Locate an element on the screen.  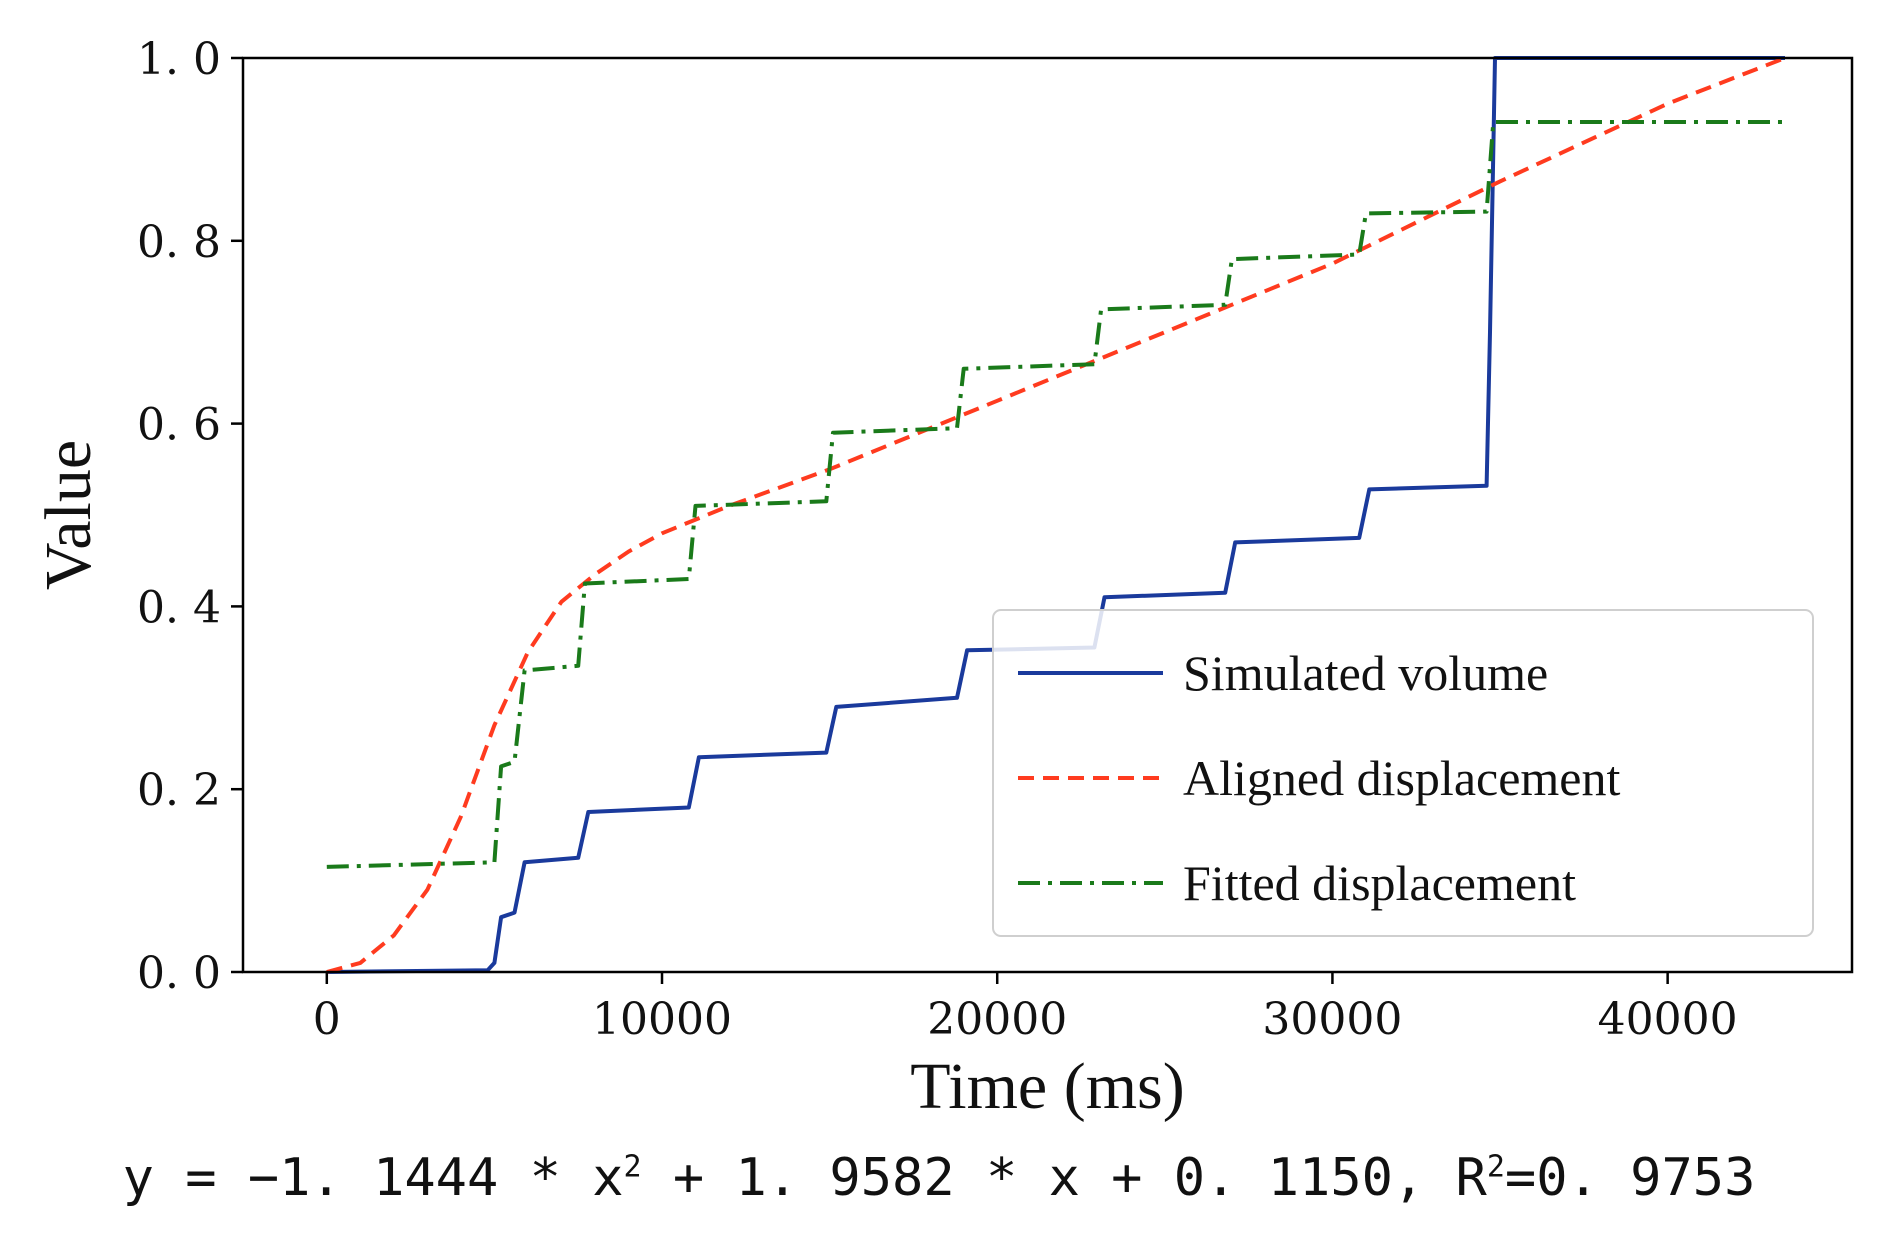
legend-label-simulated-volume: Simulated volume is located at coordinates (1365, 673).